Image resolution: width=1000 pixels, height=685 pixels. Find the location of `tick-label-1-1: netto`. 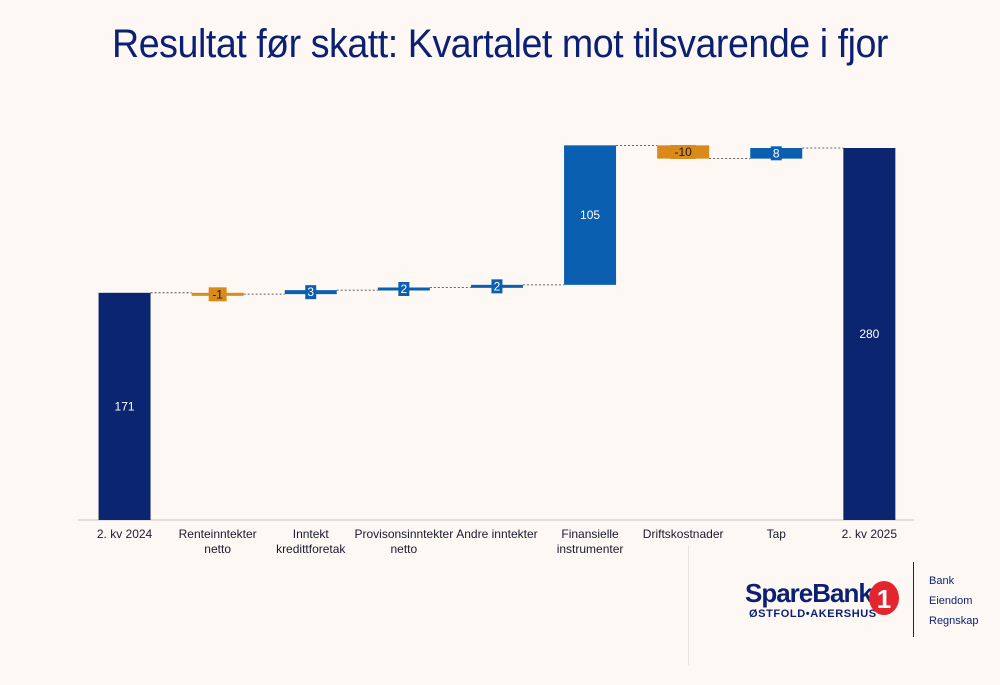

tick-label-1-1: netto is located at coordinates (217, 549).